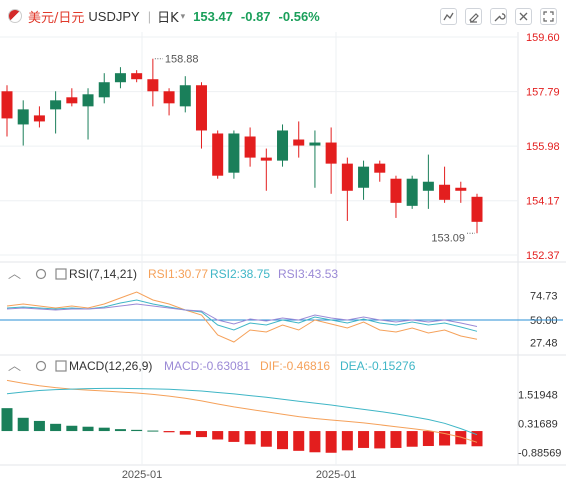 The height and width of the screenshot is (487, 566). I want to click on macd-collapse-icon: ︿, so click(14, 365).